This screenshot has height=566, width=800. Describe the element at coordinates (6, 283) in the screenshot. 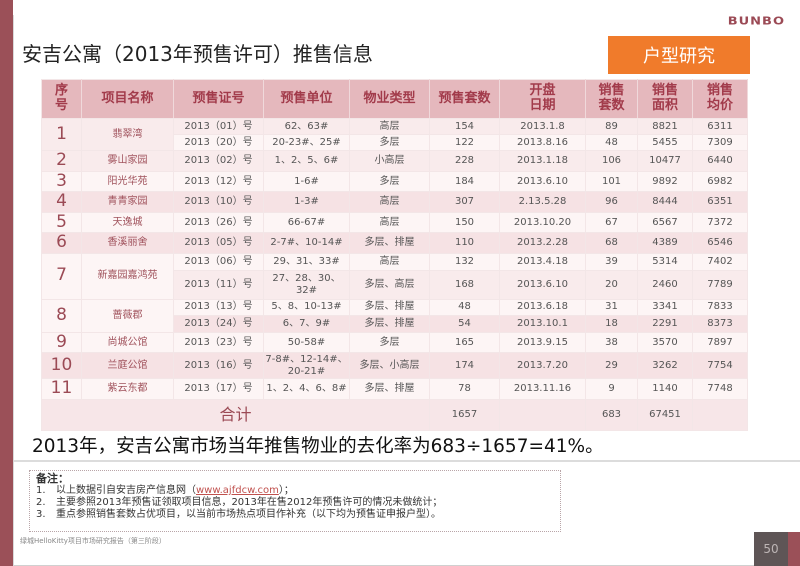

I see `left-accent-bar` at that location.